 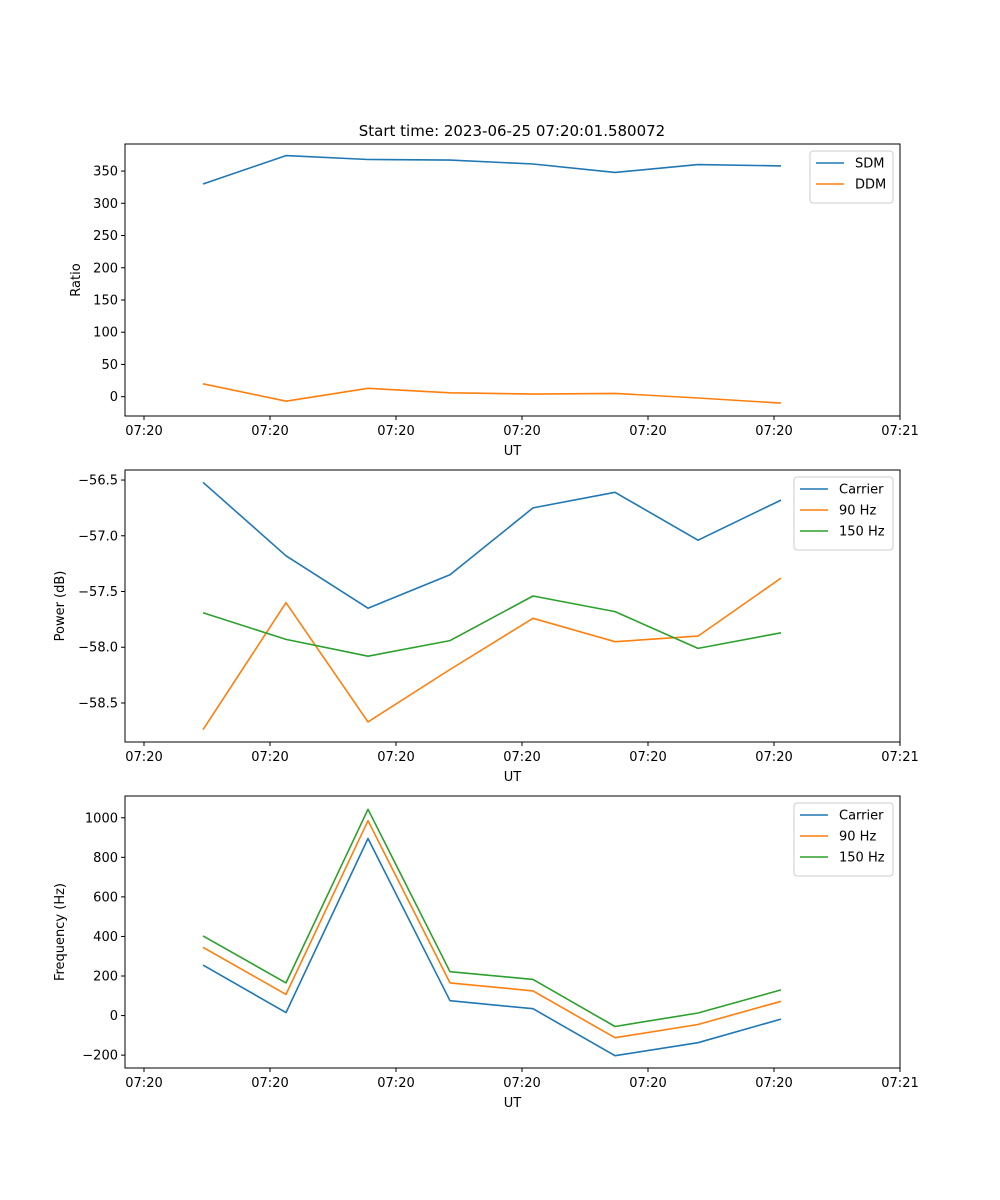 I want to click on legend-label: SDM, so click(x=869, y=164).